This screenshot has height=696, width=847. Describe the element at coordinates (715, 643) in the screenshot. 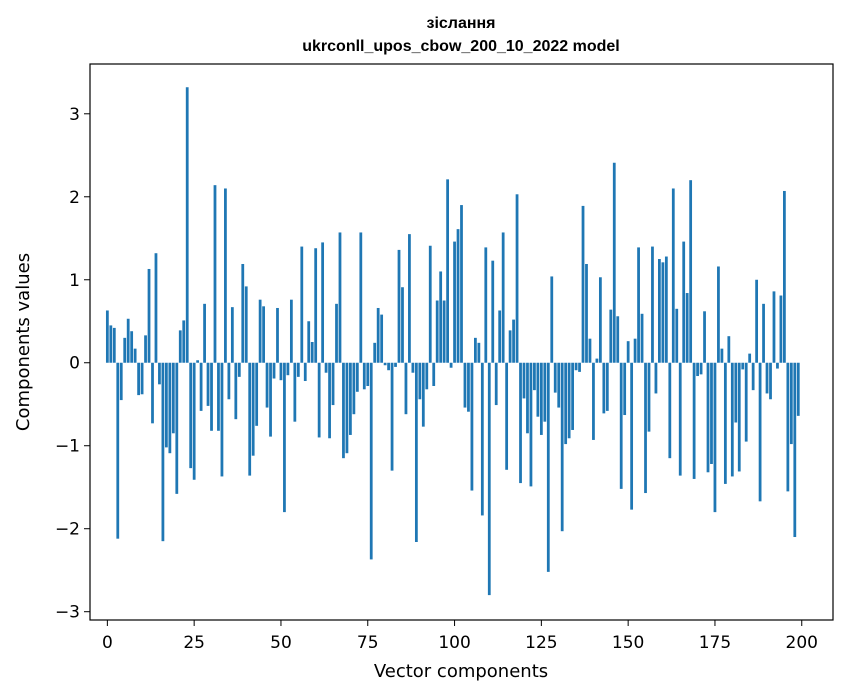

I see `x-tick-label: 175` at that location.